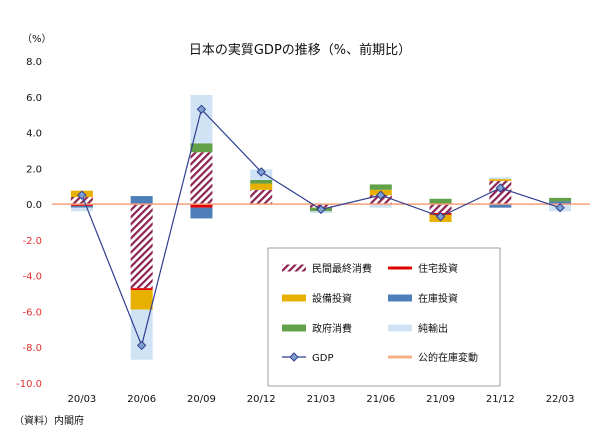 The height and width of the screenshot is (441, 600). What do you see at coordinates (300, 50) in the screenshot?
I see `chart-title: 日本の実質GDPの推移（%、前期比）` at bounding box center [300, 50].